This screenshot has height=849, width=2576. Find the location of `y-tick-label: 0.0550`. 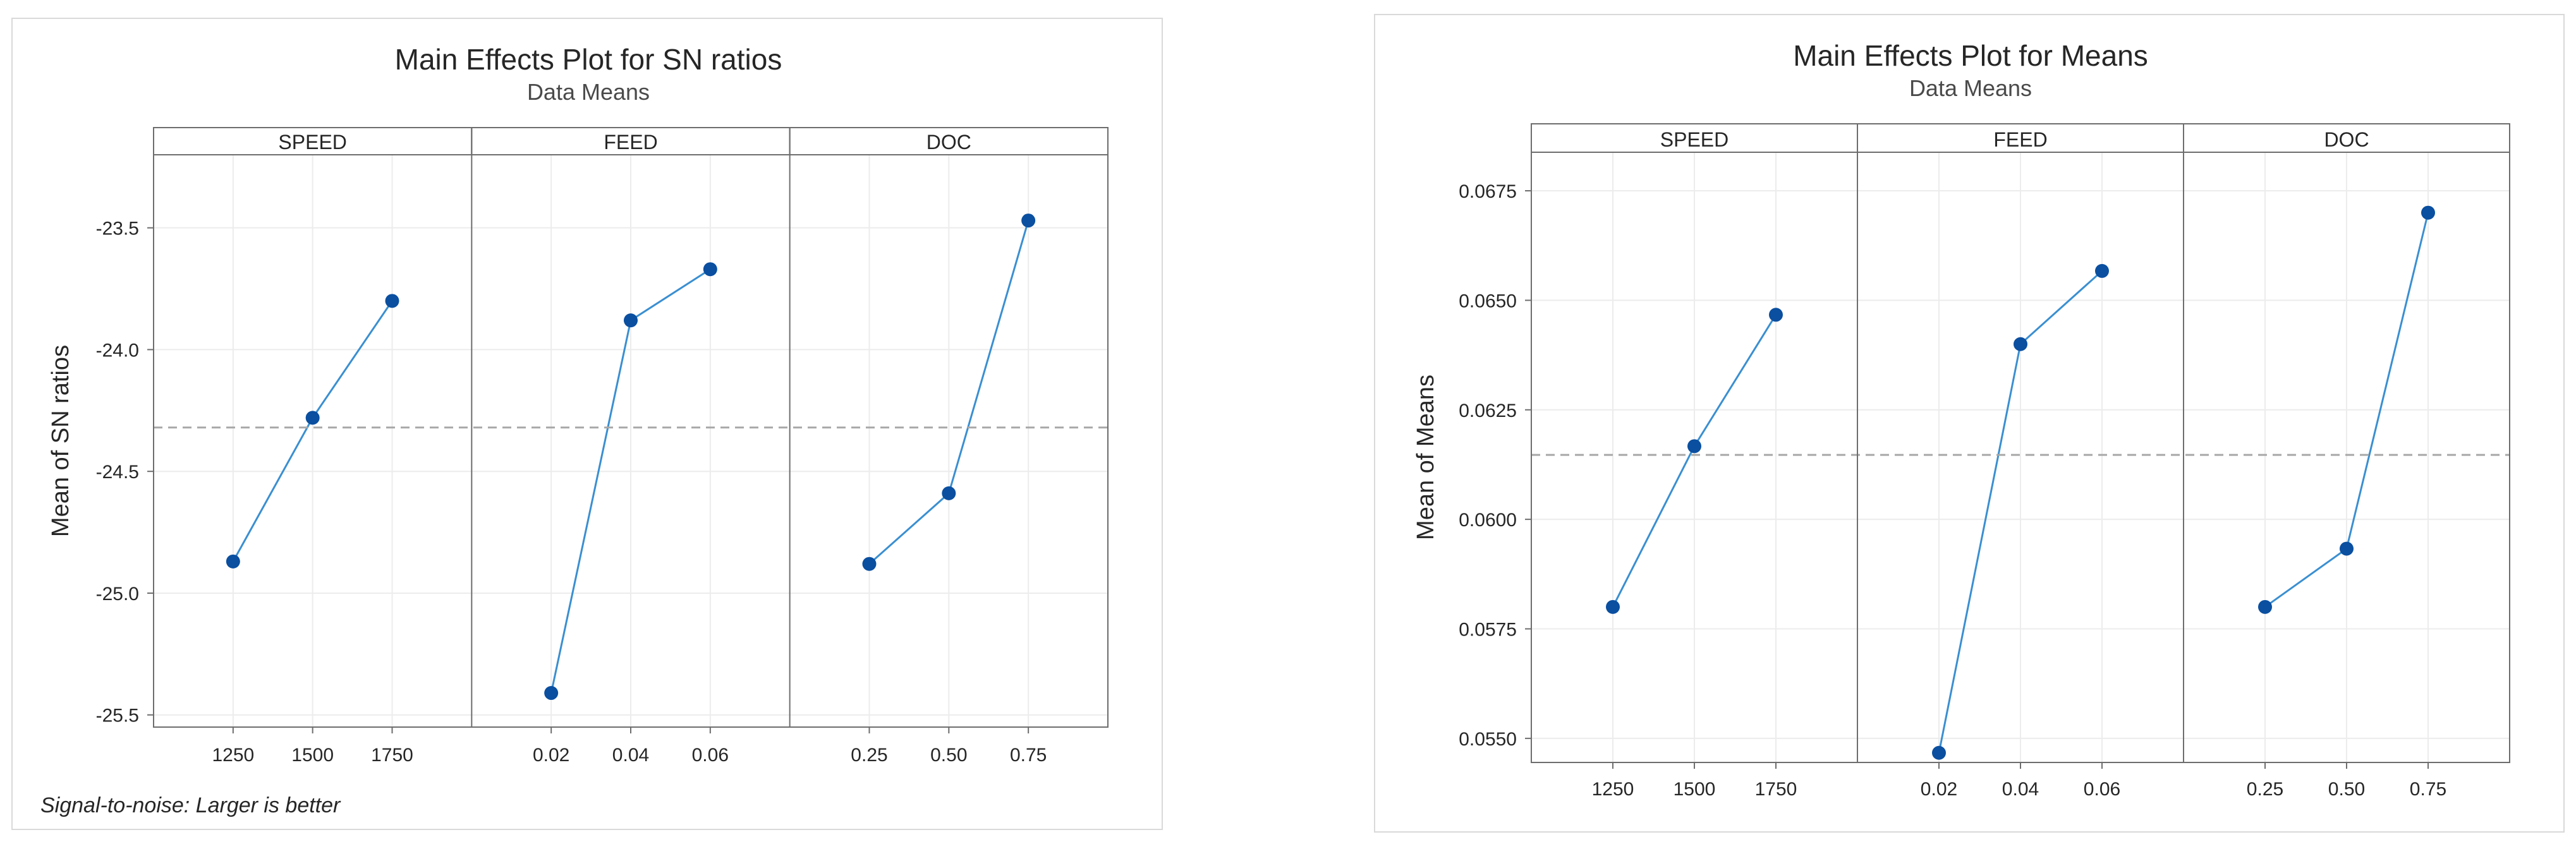

y-tick-label: 0.0550 is located at coordinates (1488, 739).